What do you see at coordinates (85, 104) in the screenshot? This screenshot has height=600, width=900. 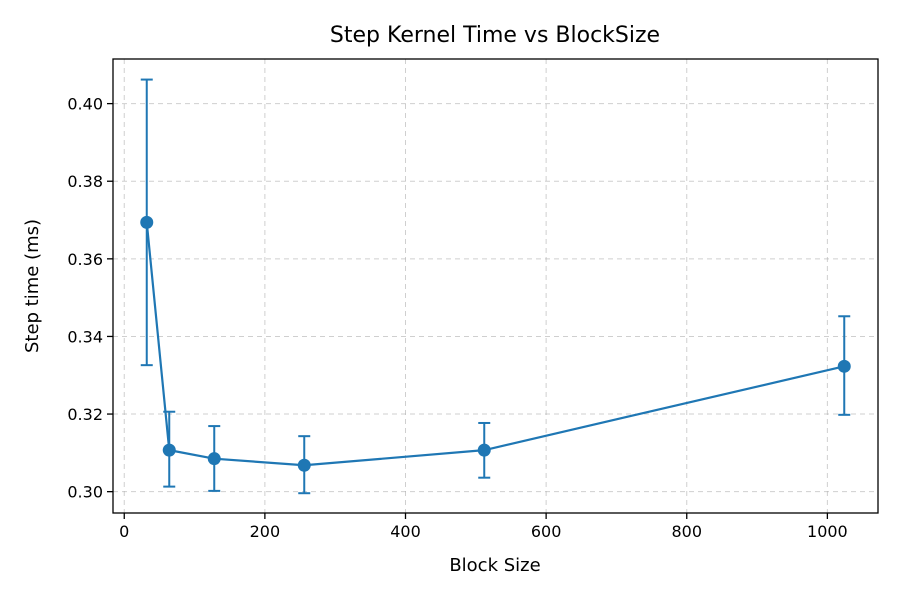 I see `y-tick-label: 0.40` at bounding box center [85, 104].